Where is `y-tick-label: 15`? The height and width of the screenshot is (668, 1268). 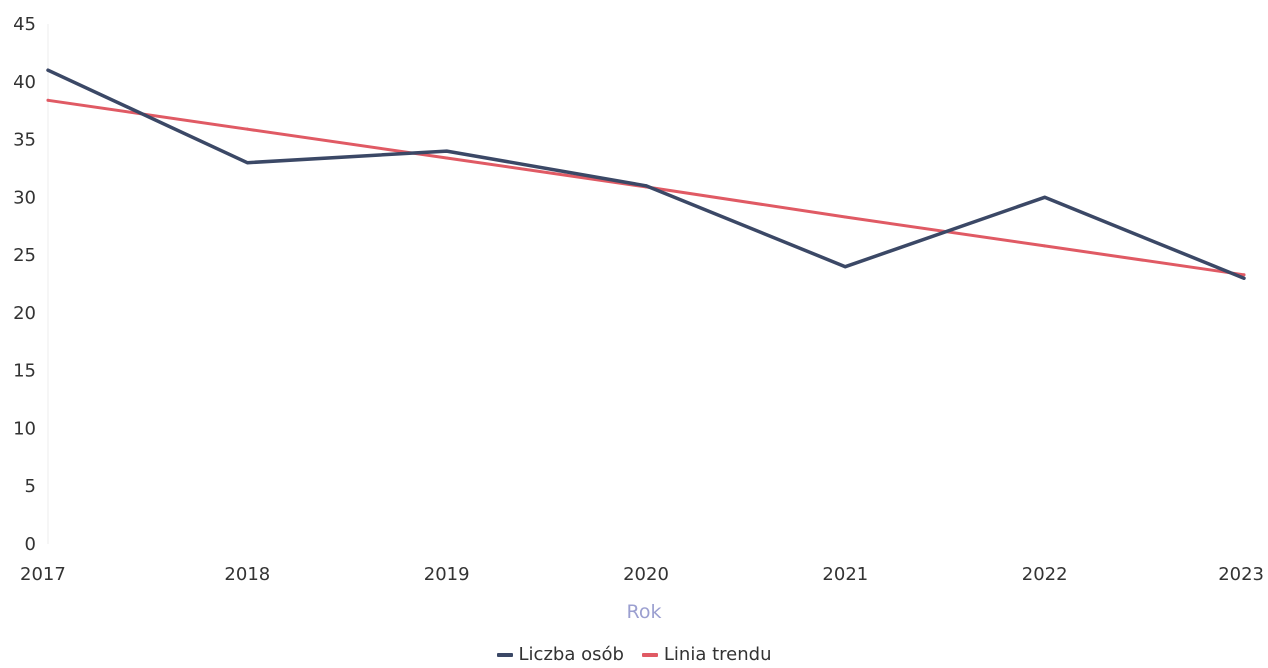 y-tick-label: 15 is located at coordinates (24, 371).